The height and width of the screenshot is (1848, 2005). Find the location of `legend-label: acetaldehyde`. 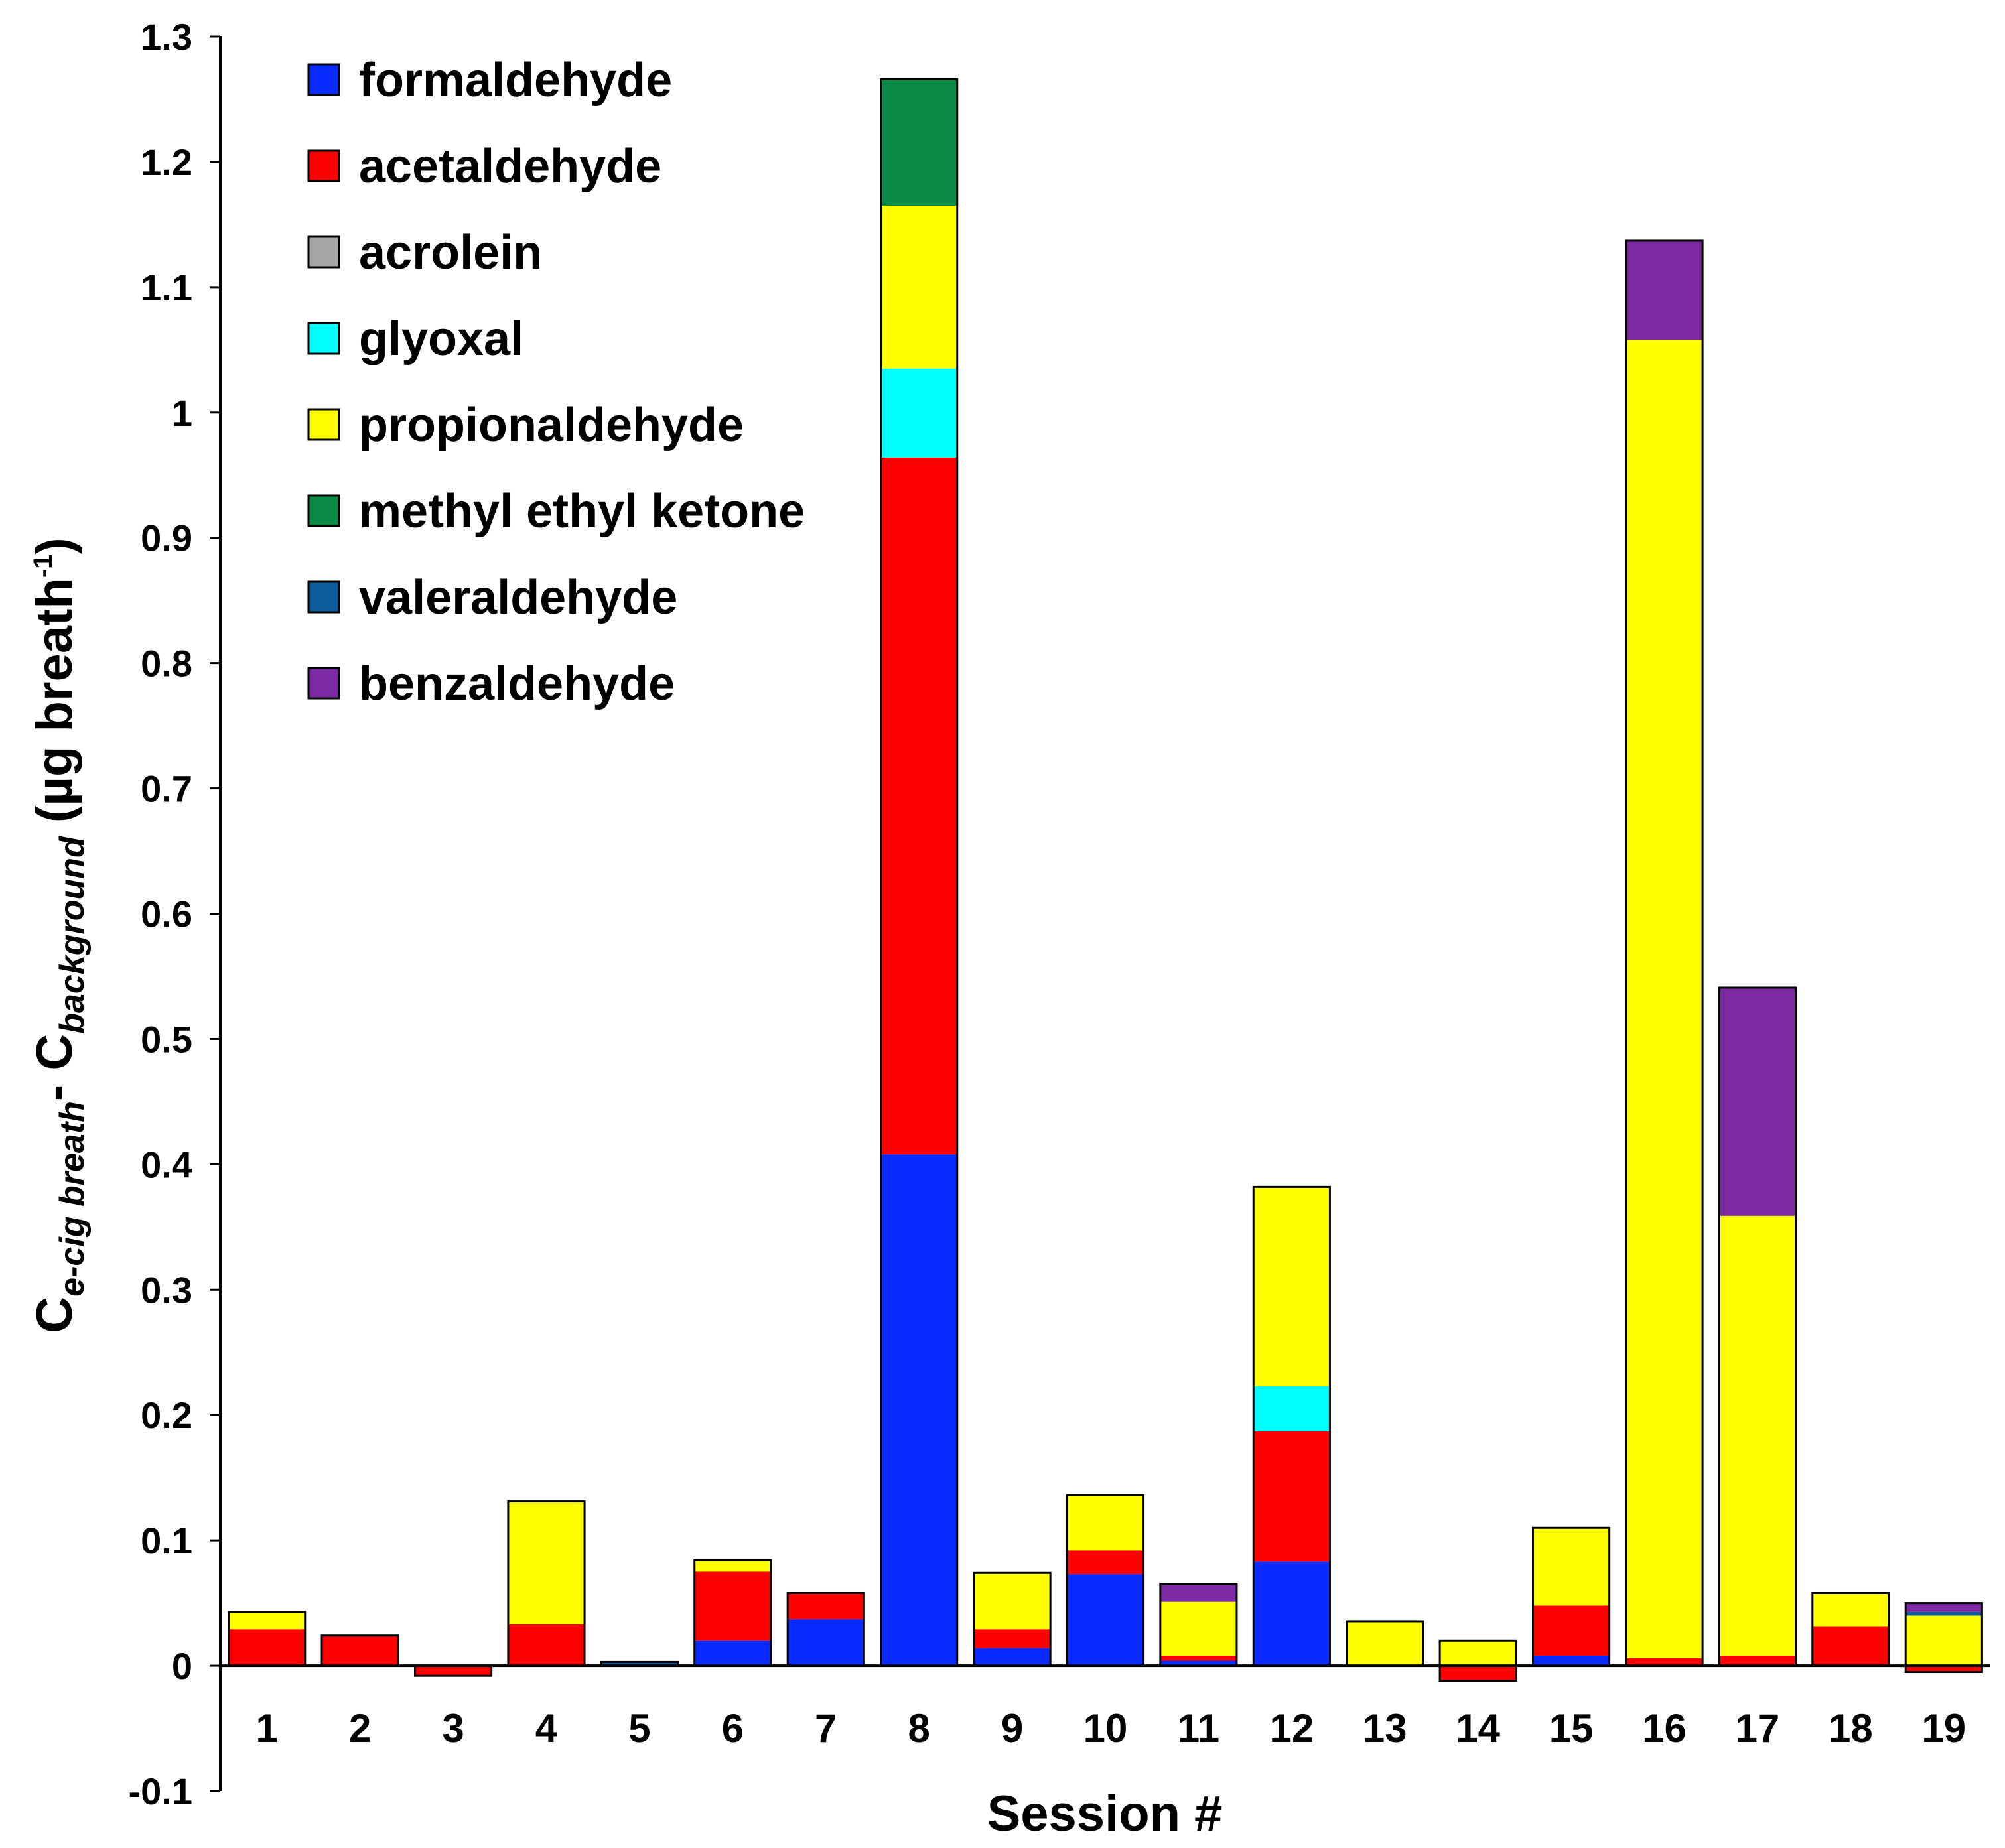

legend-label: acetaldehyde is located at coordinates (510, 166).